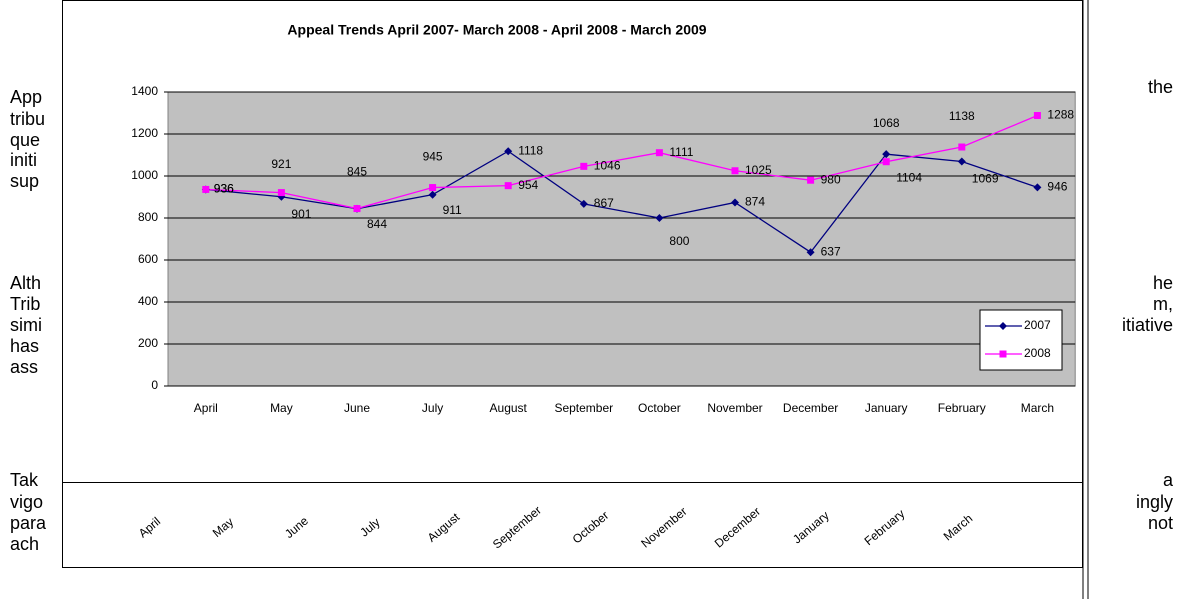  What do you see at coordinates (357, 408) in the screenshot?
I see `x-tick-label: June` at bounding box center [357, 408].